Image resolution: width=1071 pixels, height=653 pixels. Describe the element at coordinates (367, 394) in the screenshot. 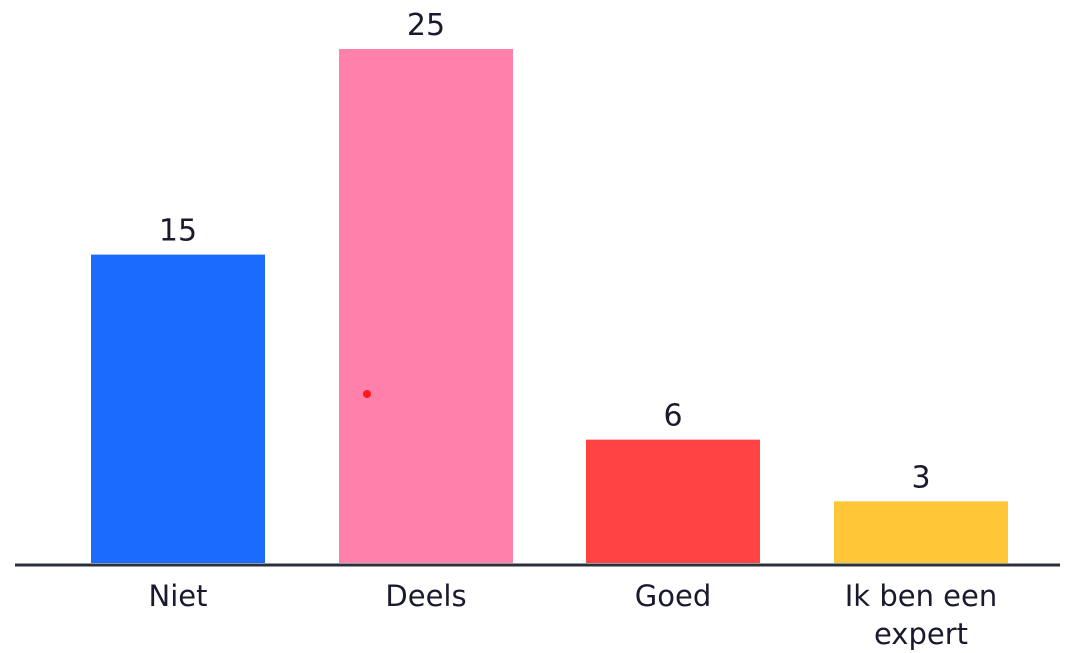

I see `annotation-dot` at that location.